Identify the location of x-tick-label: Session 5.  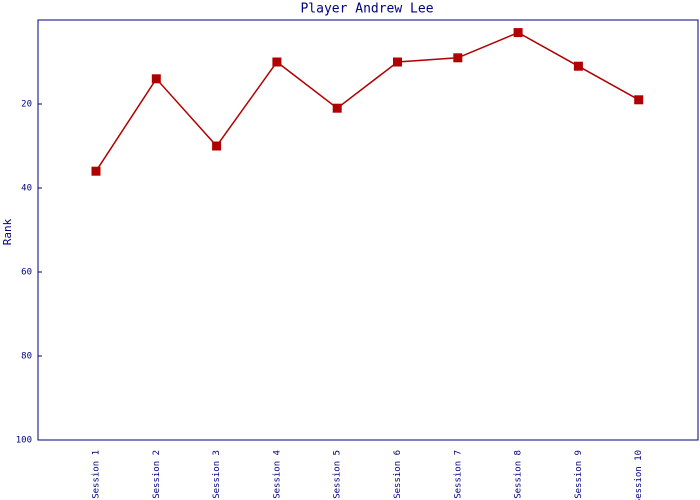
(338, 474).